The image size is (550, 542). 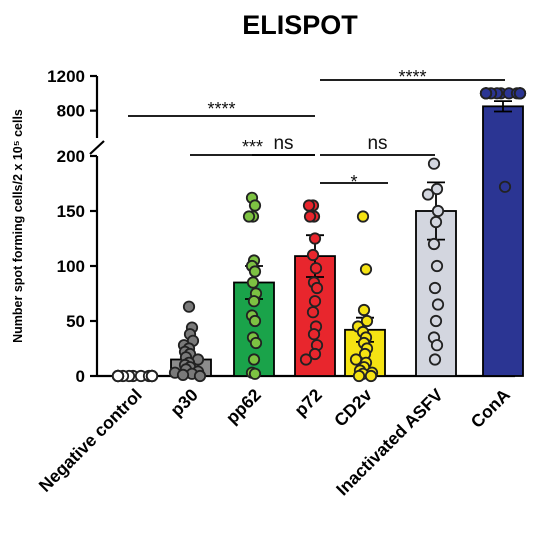 I want to click on x-tick-label: p72, so click(x=308, y=402).